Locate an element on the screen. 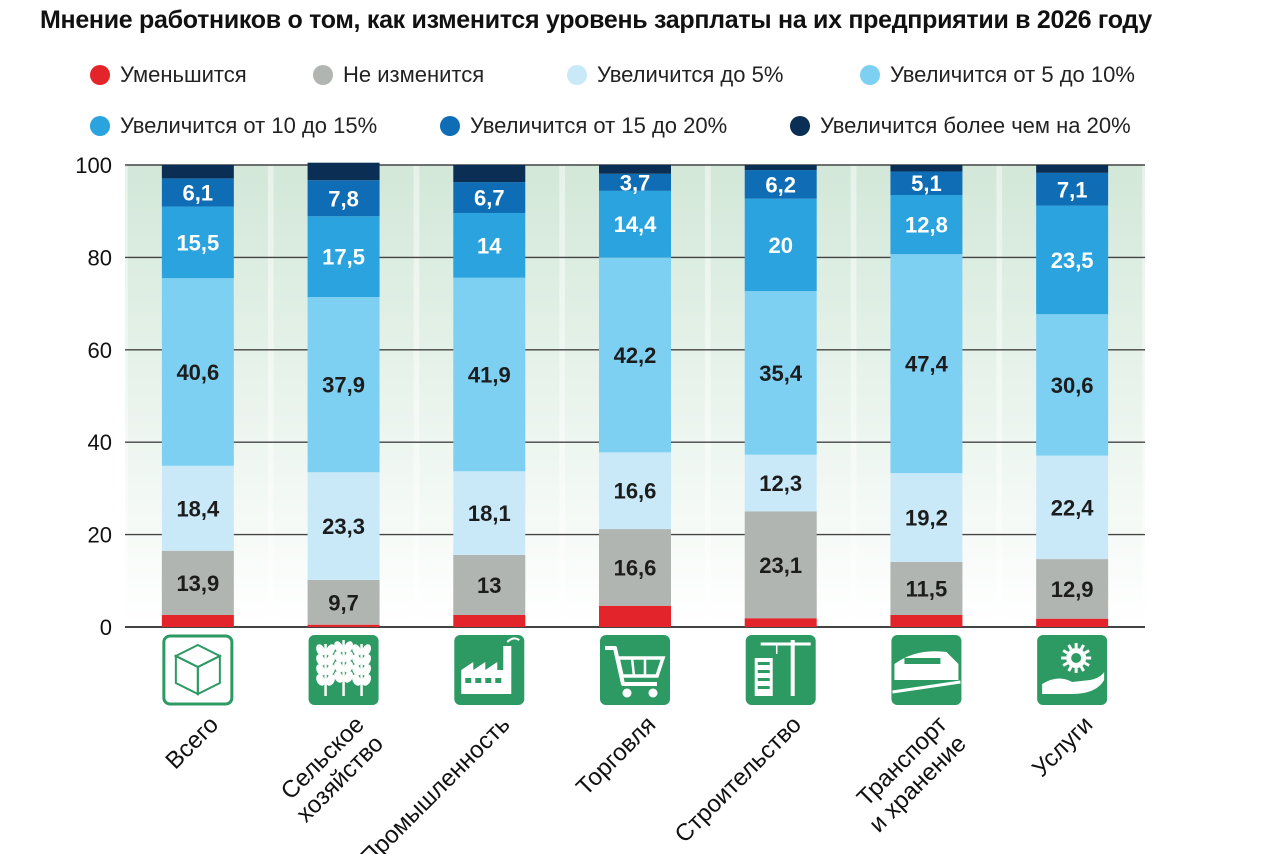 Image resolution: width=1280 pixels, height=854 pixels. category-label: Промышленность is located at coordinates (435, 782).